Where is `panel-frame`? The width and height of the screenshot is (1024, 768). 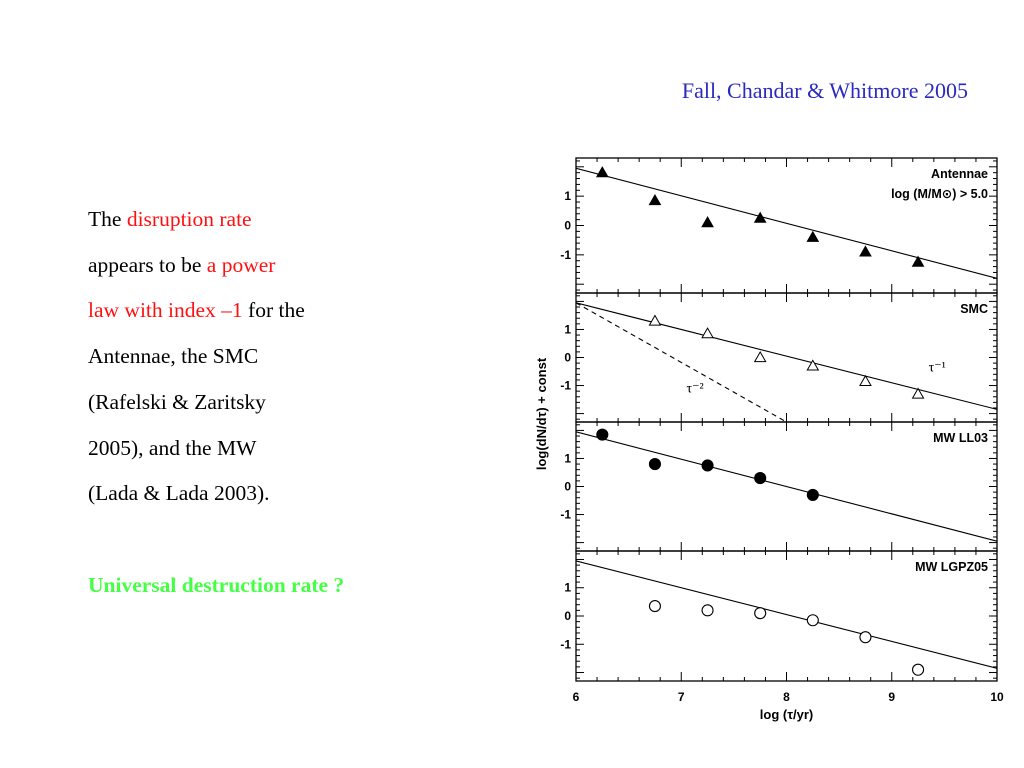
panel-frame is located at coordinates (786, 357).